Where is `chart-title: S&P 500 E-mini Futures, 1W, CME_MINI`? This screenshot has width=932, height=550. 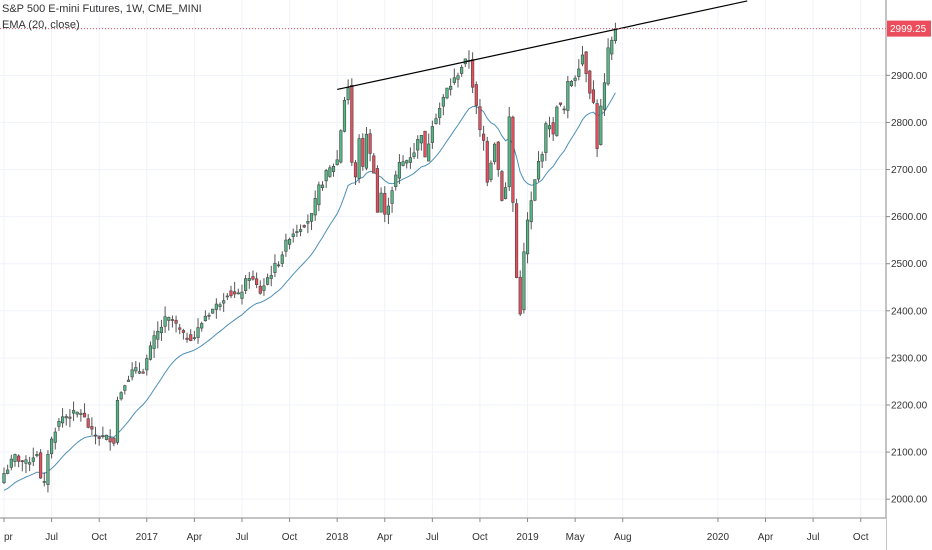
chart-title: S&P 500 E-mini Futures, 1W, CME_MINI is located at coordinates (102, 9).